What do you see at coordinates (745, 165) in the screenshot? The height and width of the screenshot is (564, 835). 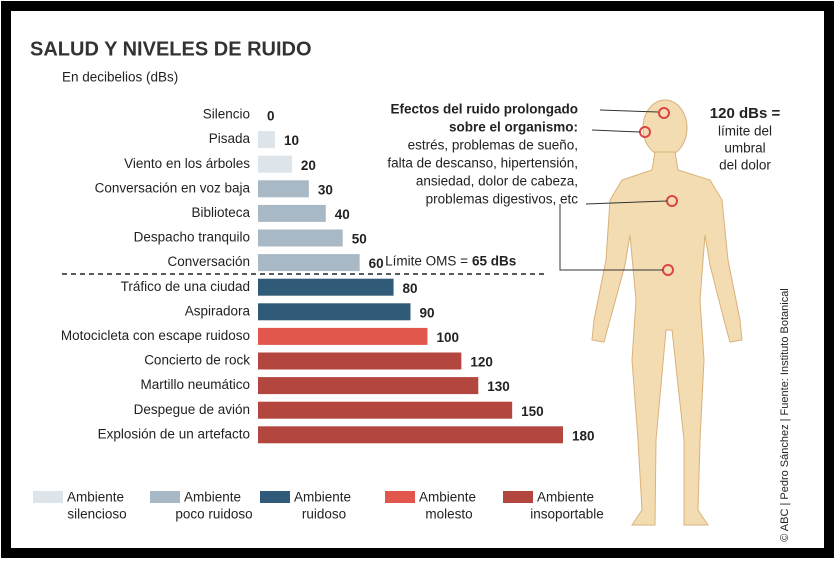 I see `pain-line: del dolor` at bounding box center [745, 165].